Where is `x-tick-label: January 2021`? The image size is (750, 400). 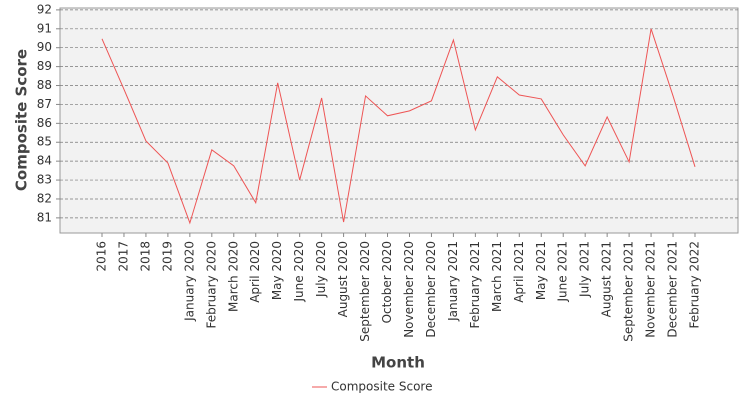 x-tick-label: January 2021 is located at coordinates (453, 281).